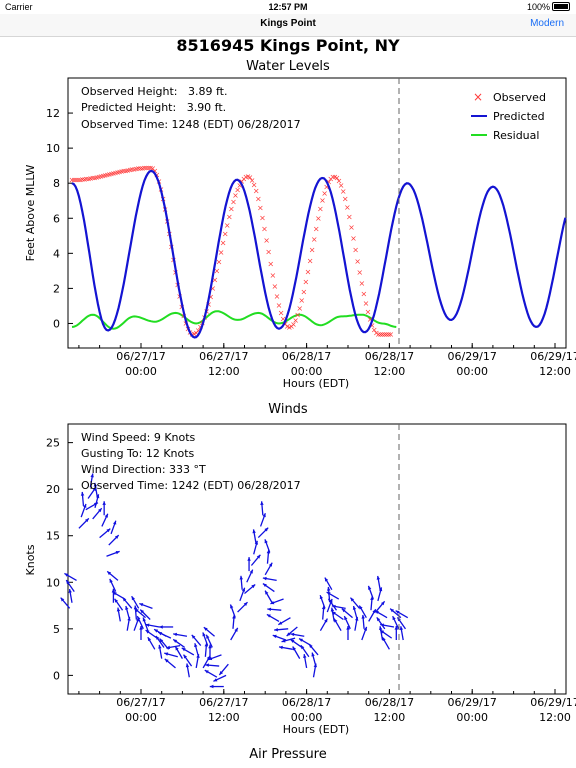 The width and height of the screenshot is (576, 768). Describe the element at coordinates (19, 7) in the screenshot. I see `carrier-label: Carrier` at that location.